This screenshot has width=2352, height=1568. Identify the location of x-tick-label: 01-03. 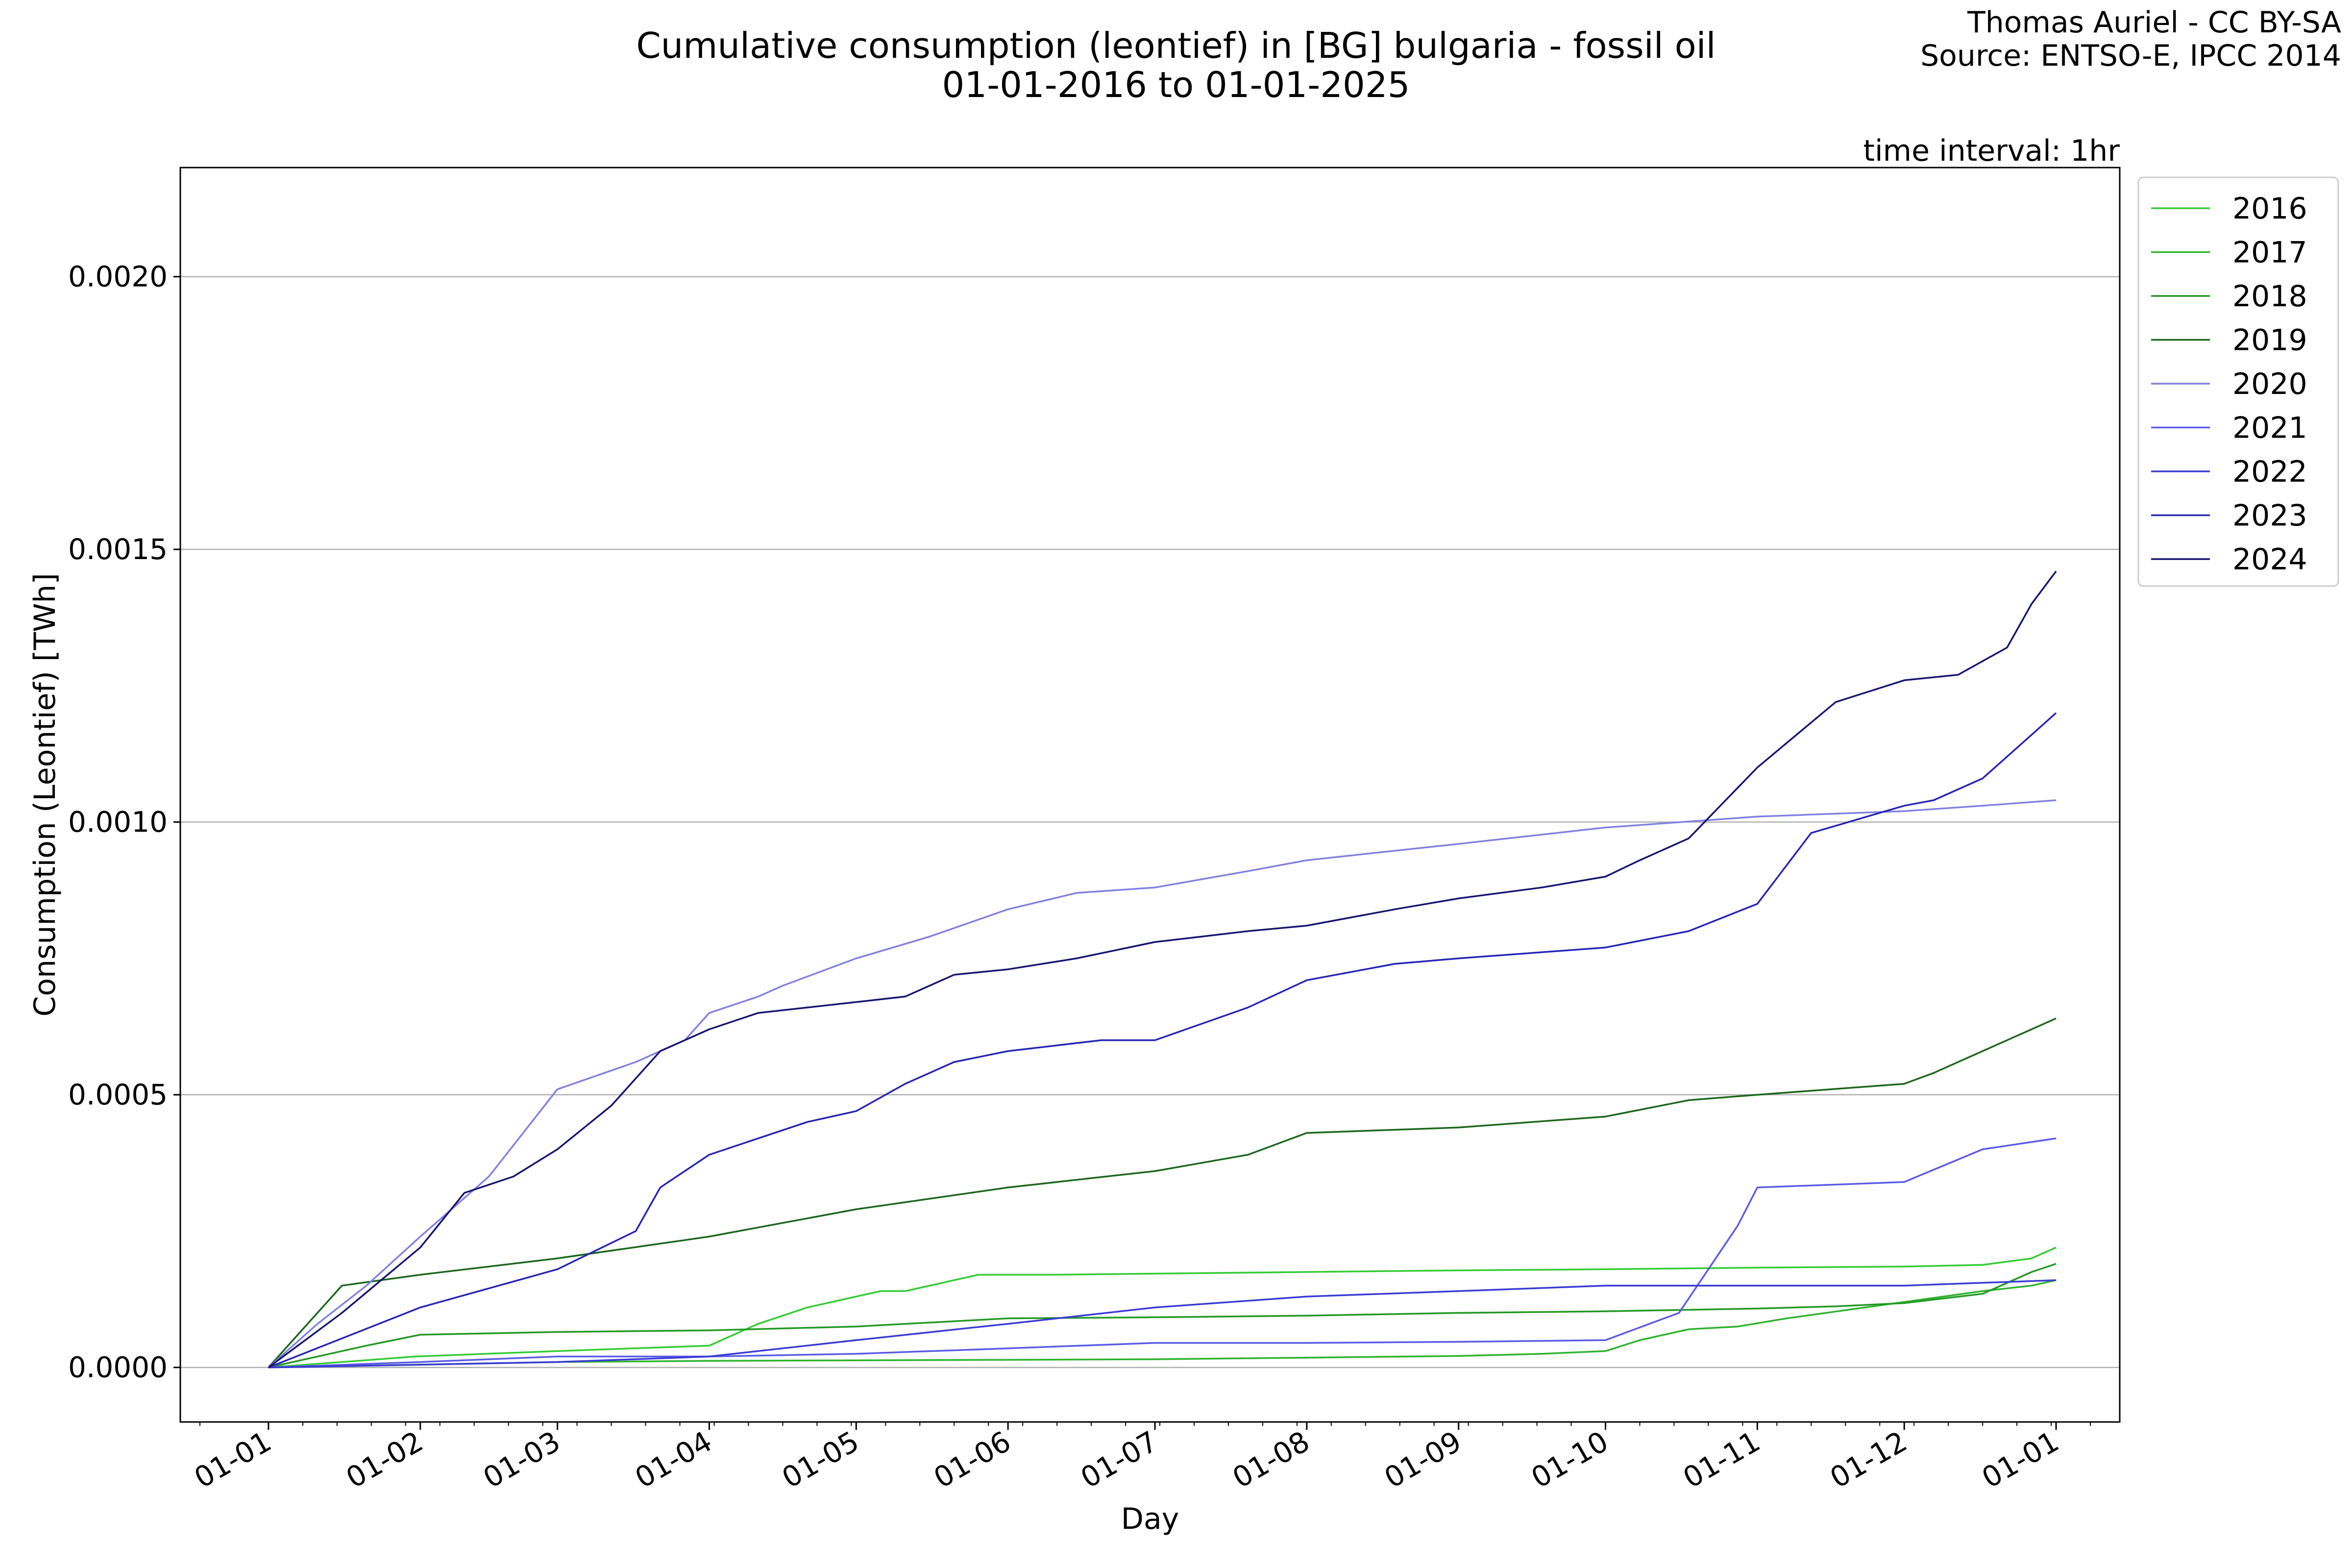
(522, 1459).